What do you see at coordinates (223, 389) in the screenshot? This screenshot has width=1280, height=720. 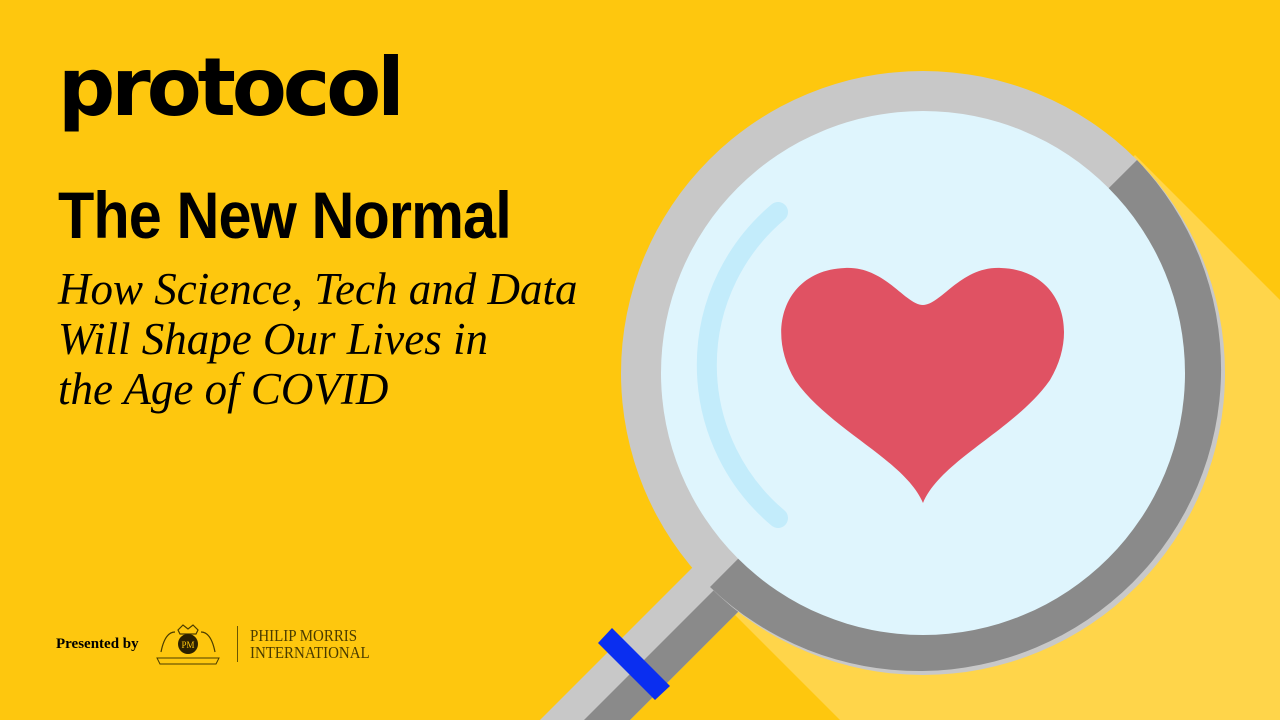 I see `subtitle-line: the Age of COVID` at bounding box center [223, 389].